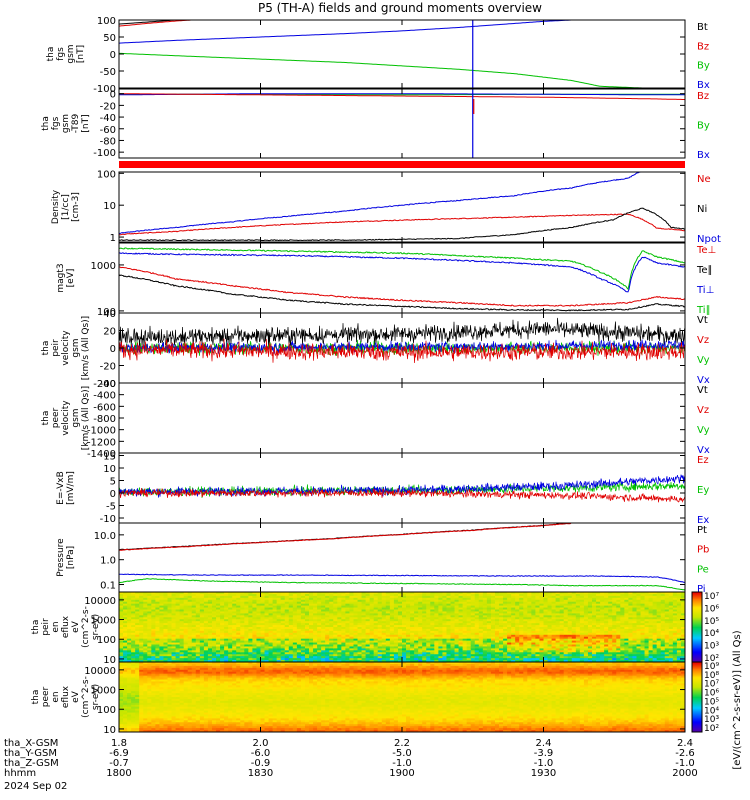 The width and height of the screenshot is (750, 800). I want to click on y-tick-label: -800, so click(104, 419).